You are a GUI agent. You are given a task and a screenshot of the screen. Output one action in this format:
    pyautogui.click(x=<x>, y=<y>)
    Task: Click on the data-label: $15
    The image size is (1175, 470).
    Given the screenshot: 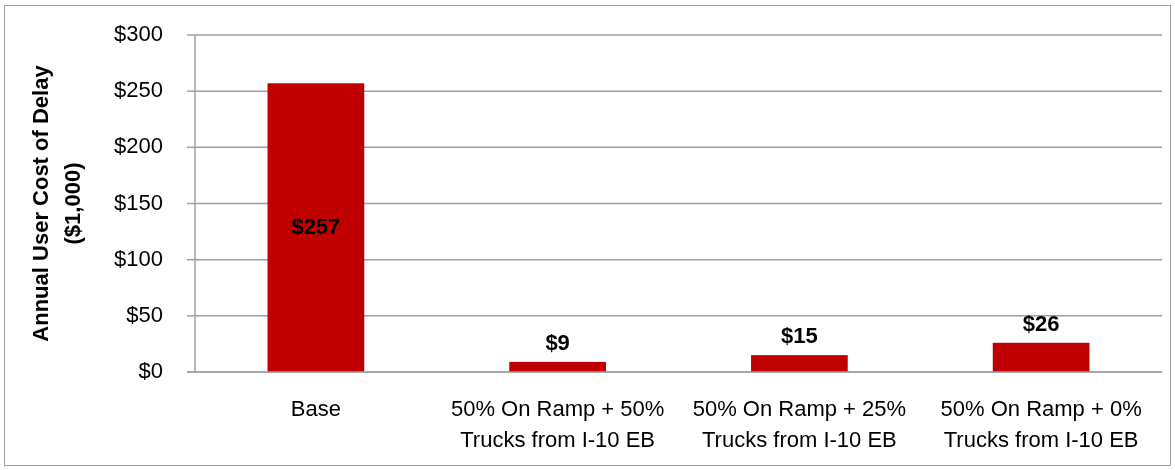 What is the action you would take?
    pyautogui.click(x=799, y=336)
    